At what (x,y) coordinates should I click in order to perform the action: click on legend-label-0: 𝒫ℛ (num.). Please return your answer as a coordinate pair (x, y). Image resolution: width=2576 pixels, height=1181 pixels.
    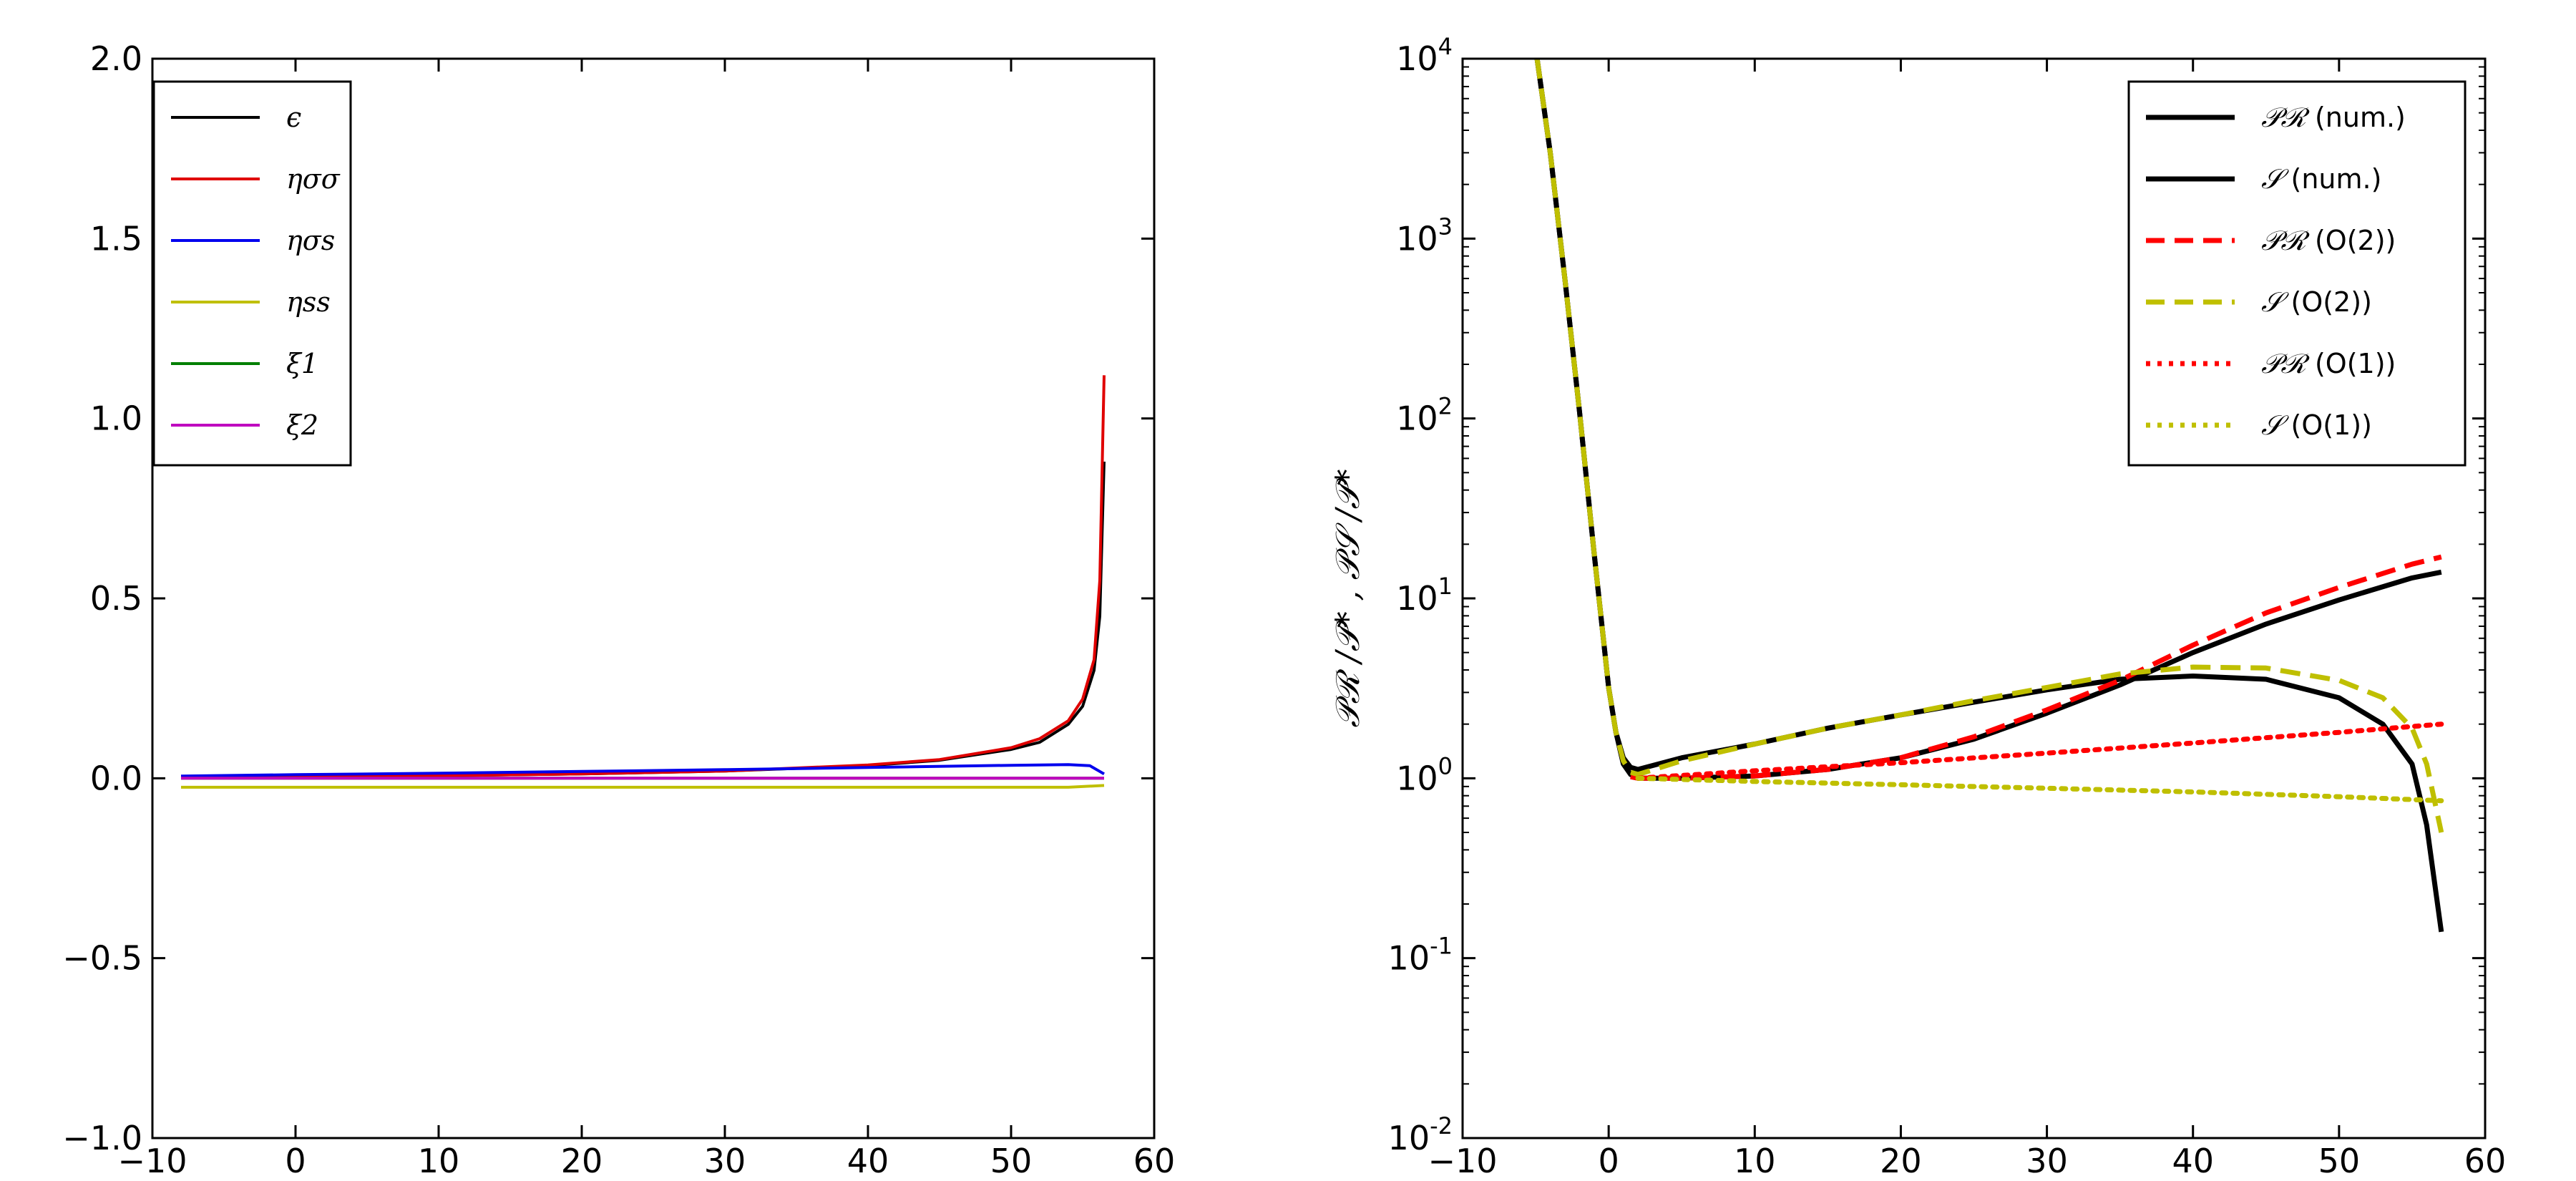
    Looking at the image, I should click on (2333, 117).